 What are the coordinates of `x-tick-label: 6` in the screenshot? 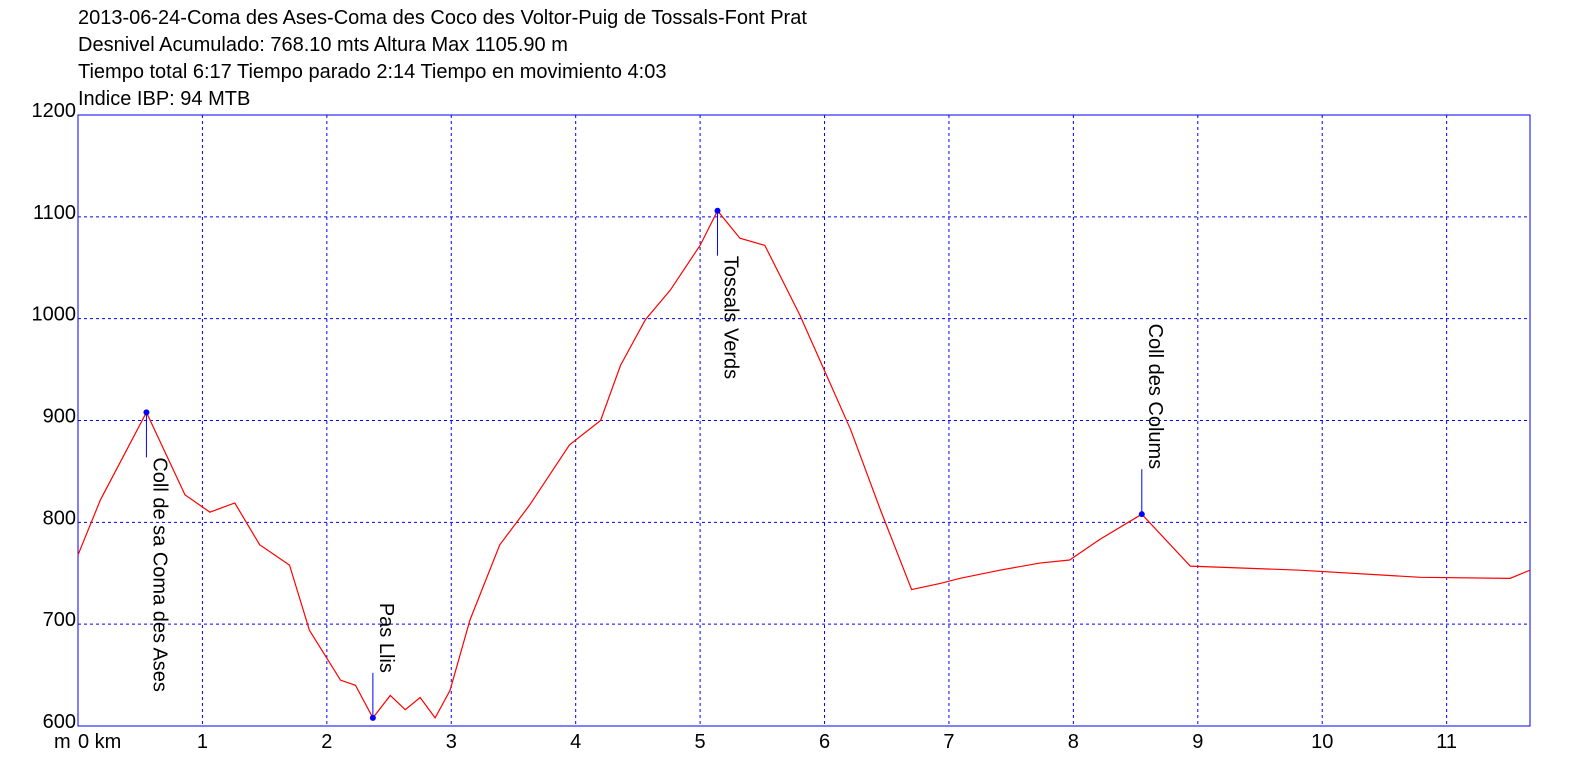 It's located at (824, 742).